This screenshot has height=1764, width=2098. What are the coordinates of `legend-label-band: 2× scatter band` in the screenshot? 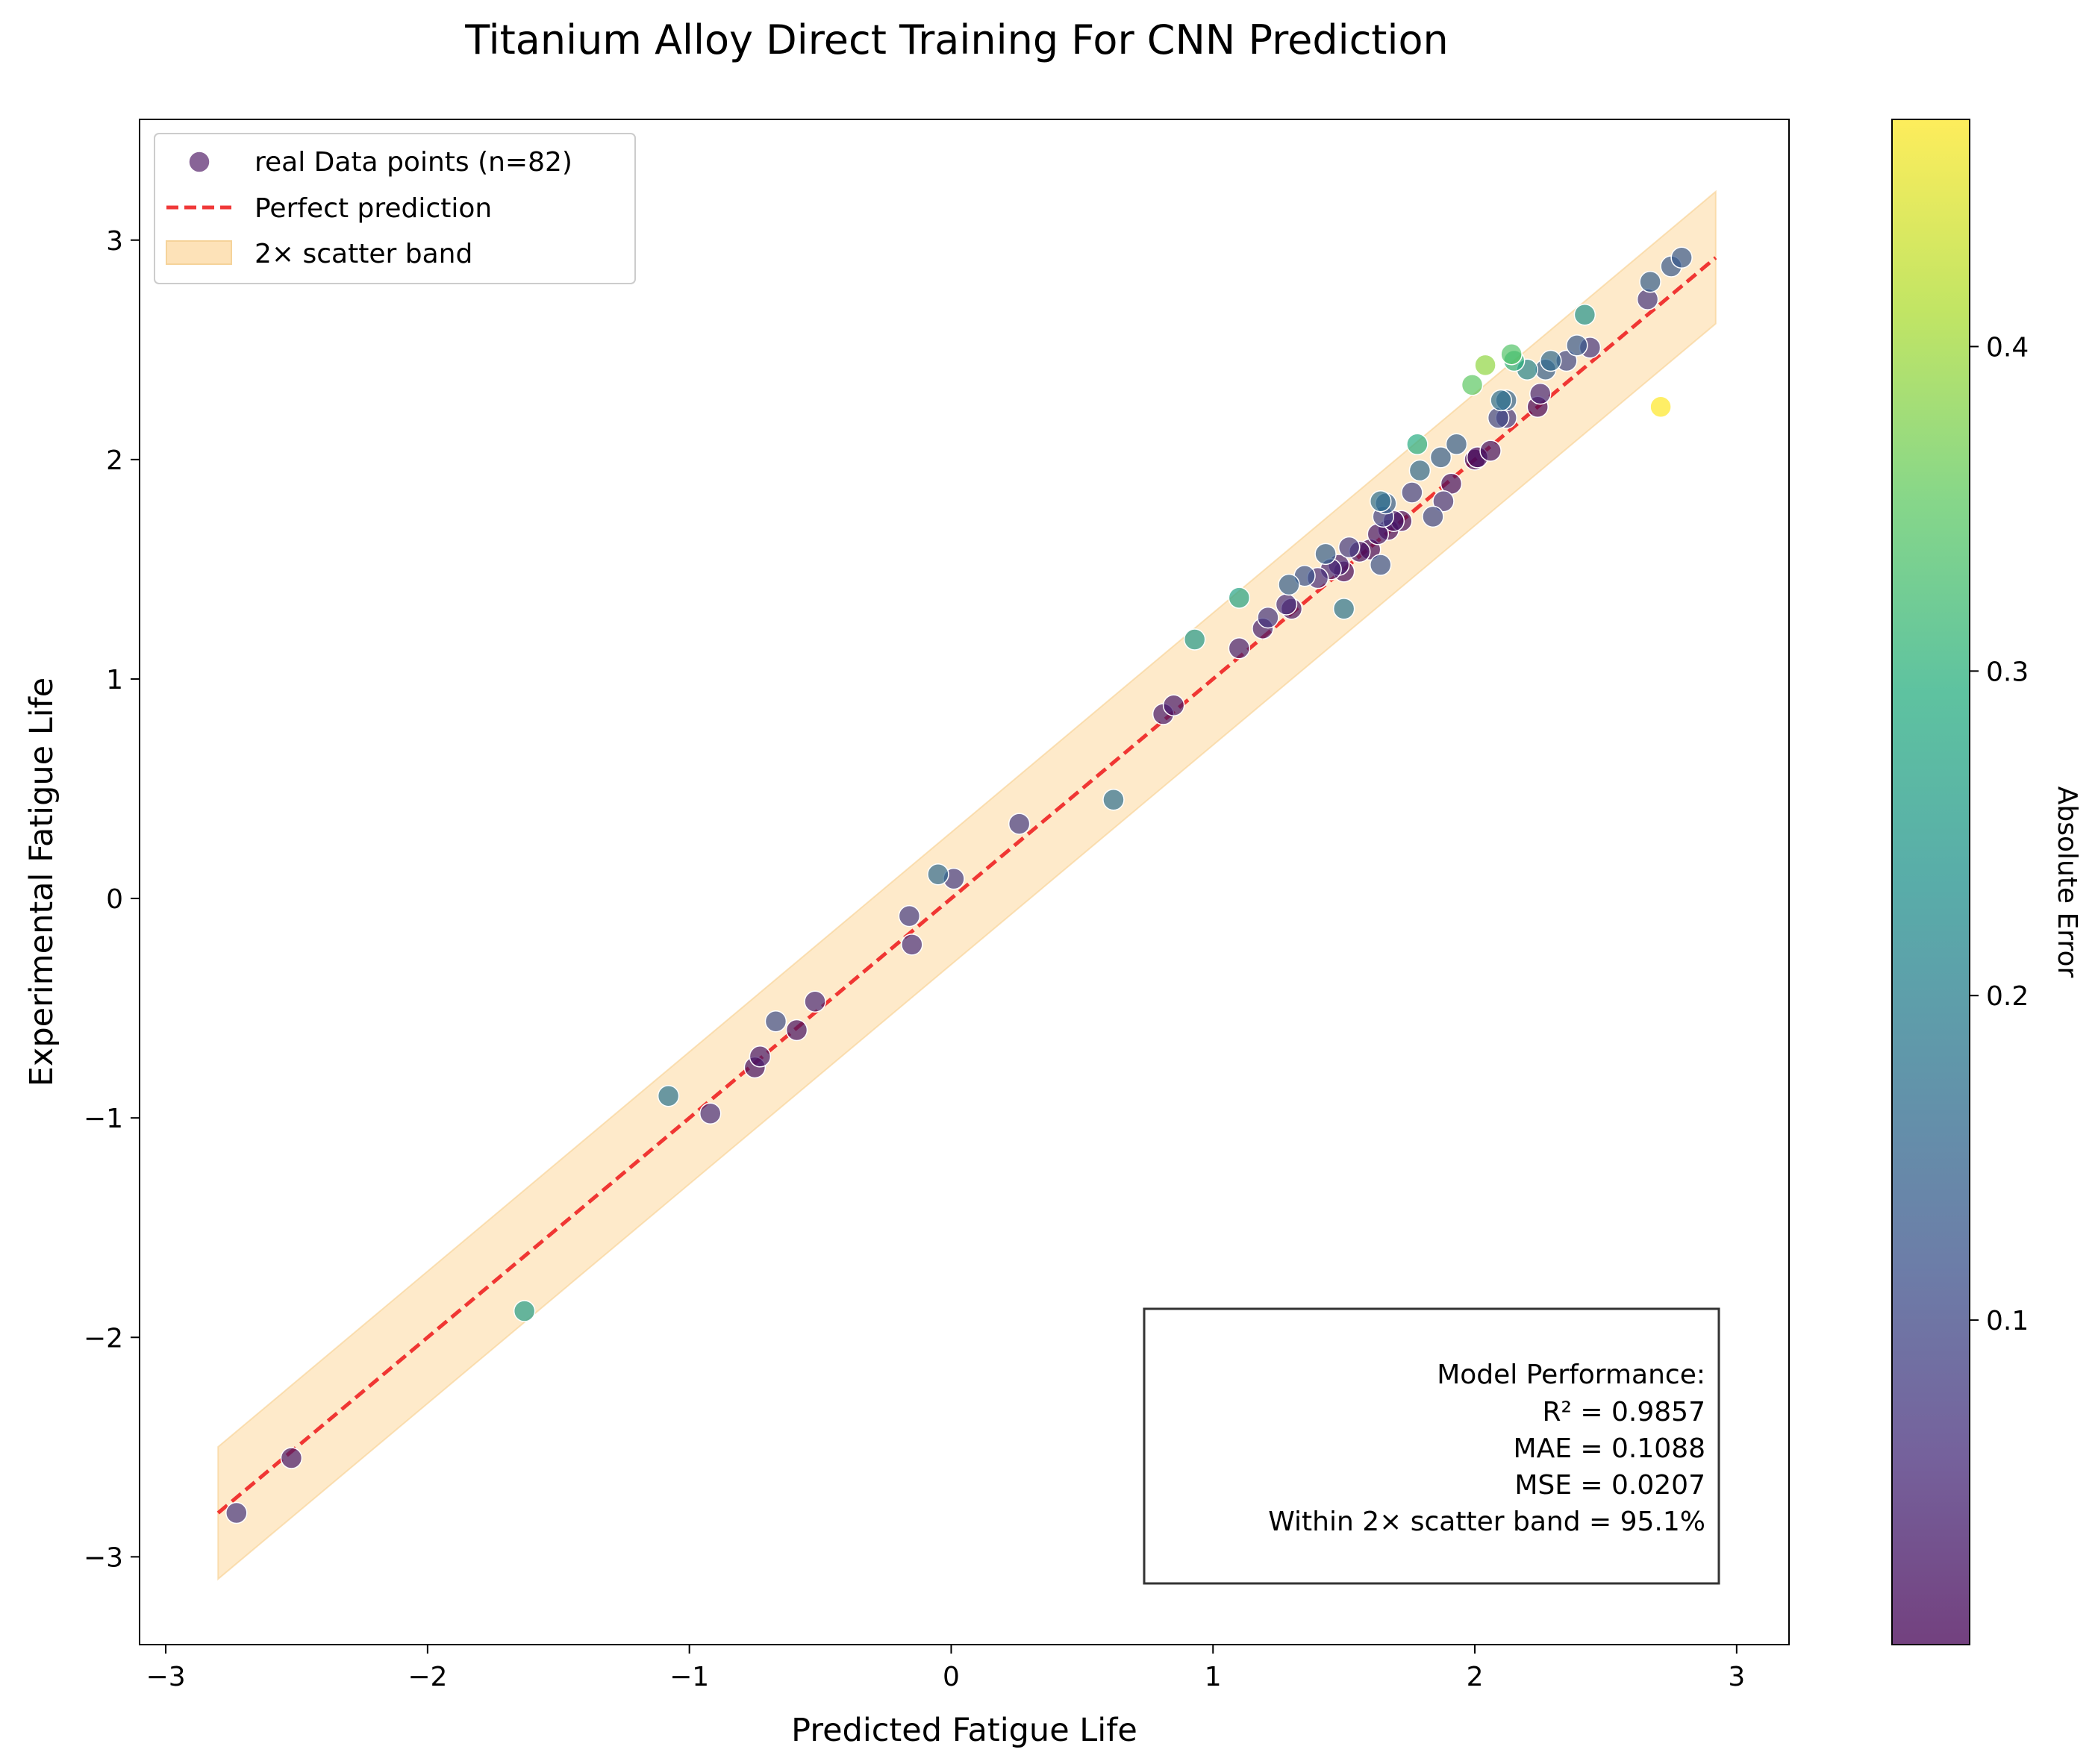 It's located at (363, 254).